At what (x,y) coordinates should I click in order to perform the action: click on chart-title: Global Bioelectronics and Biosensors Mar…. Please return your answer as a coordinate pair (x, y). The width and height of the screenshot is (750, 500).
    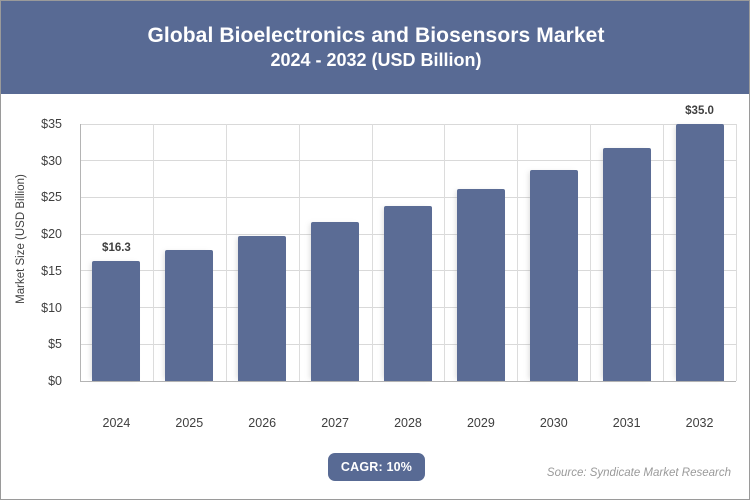
    Looking at the image, I should click on (376, 36).